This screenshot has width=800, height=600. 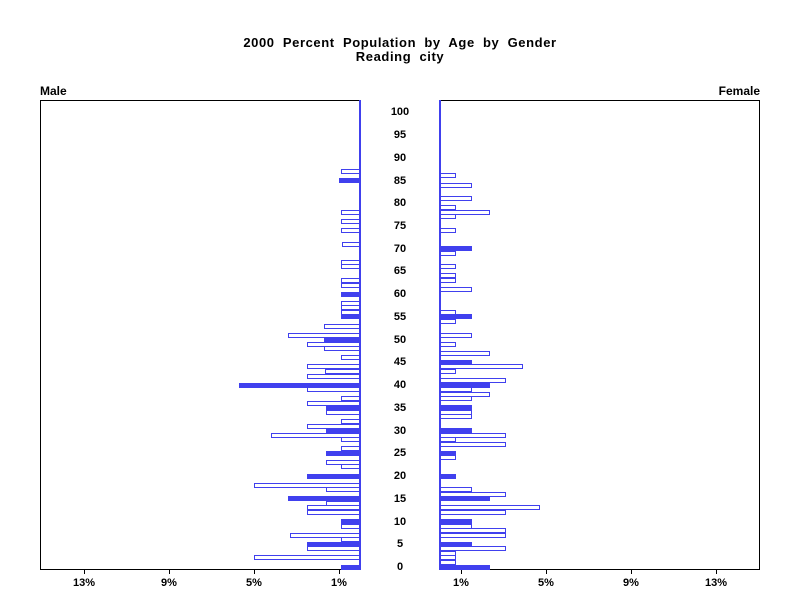 What do you see at coordinates (400, 476) in the screenshot?
I see `age-tick-label-20: 20` at bounding box center [400, 476].